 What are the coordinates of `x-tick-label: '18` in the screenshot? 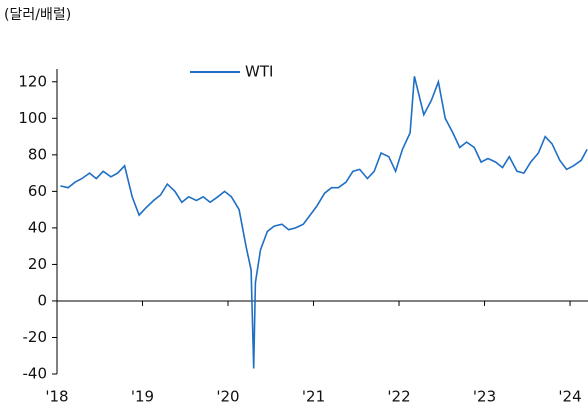 It's located at (56, 397).